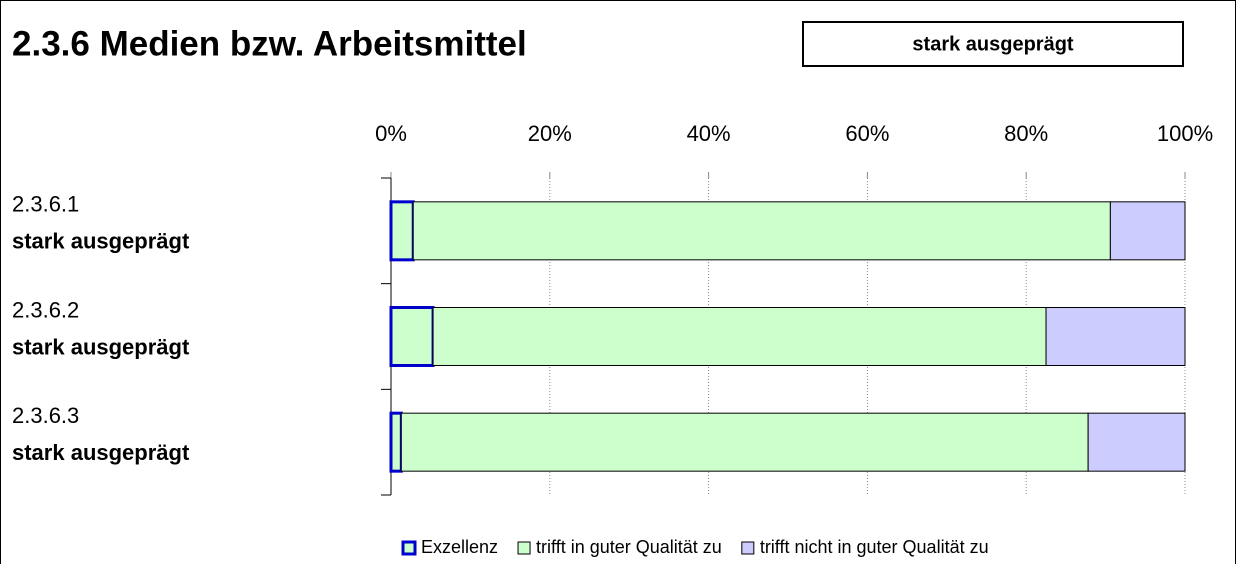 This screenshot has height=564, width=1237. I want to click on x-tick-label: 40%, so click(709, 133).